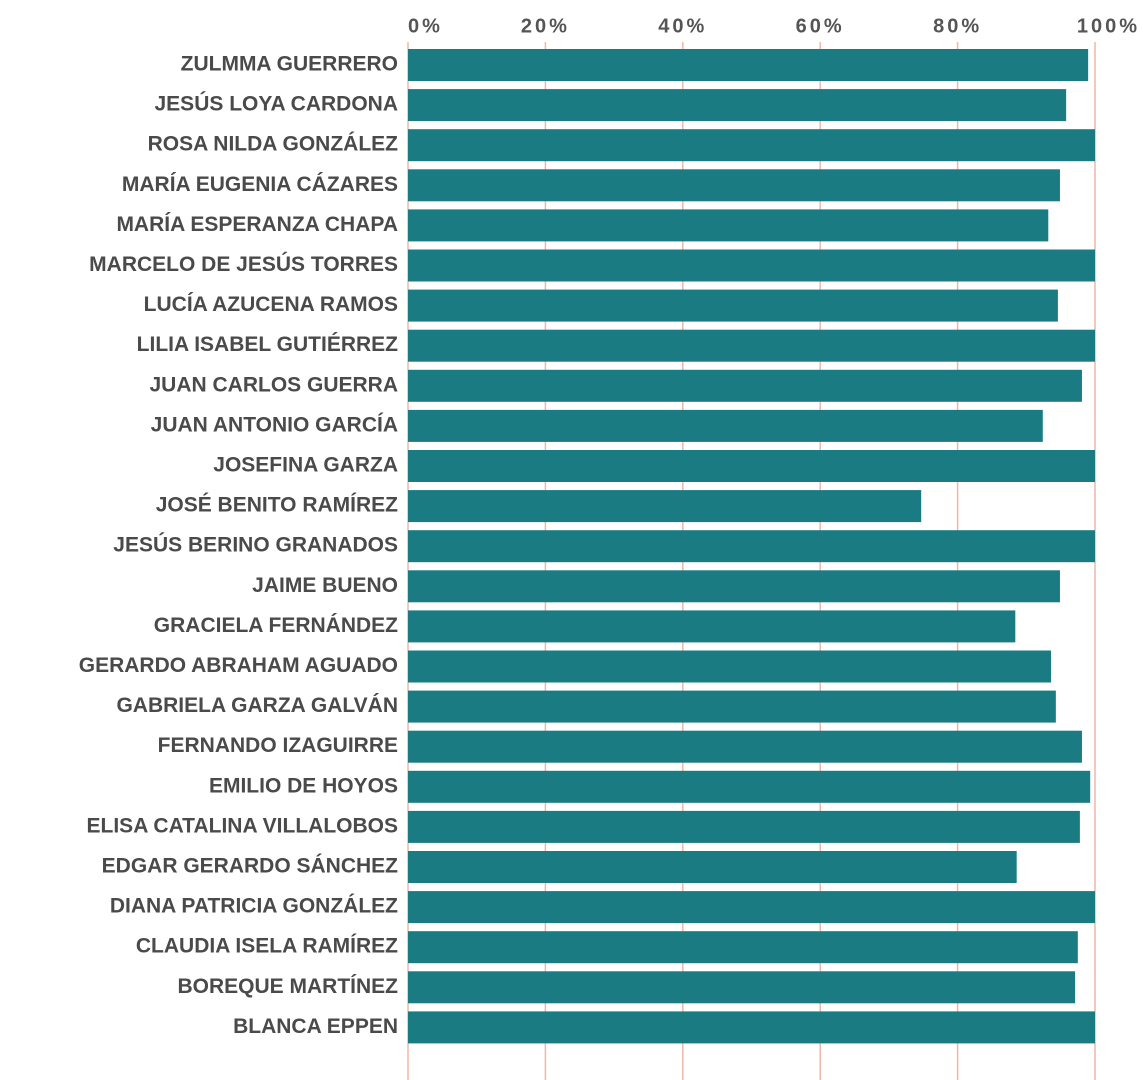 The image size is (1143, 1080). I want to click on y-tick-label: ROSA NILDA GONZÁLEZ, so click(273, 144).